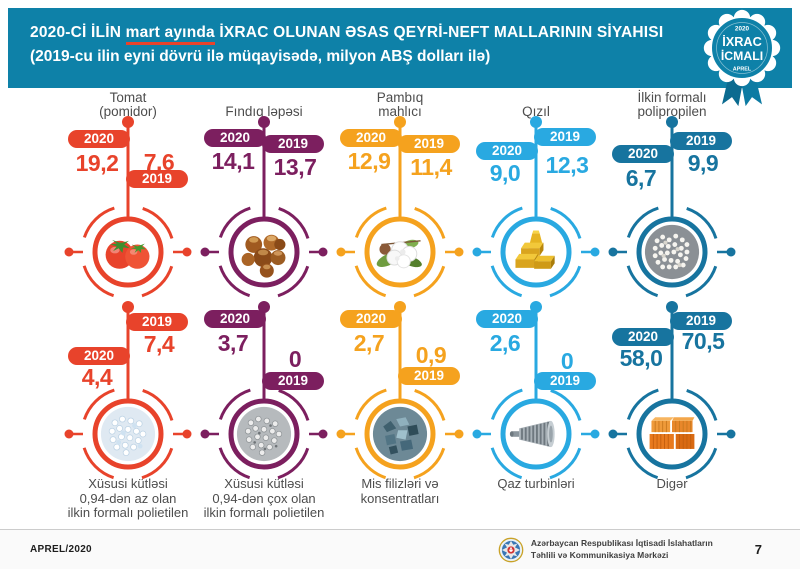 This screenshot has width=800, height=569. What do you see at coordinates (758, 549) in the screenshot?
I see `page-number: 7` at bounding box center [758, 549].